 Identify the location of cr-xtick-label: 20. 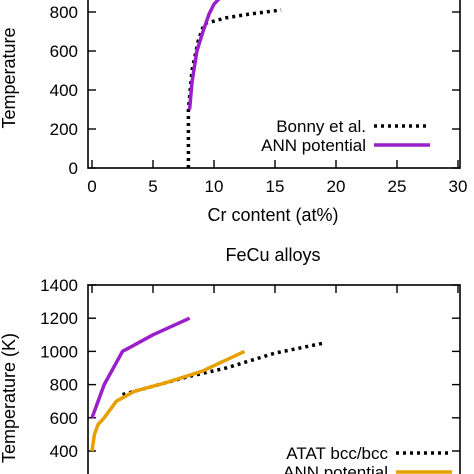
(336, 186).